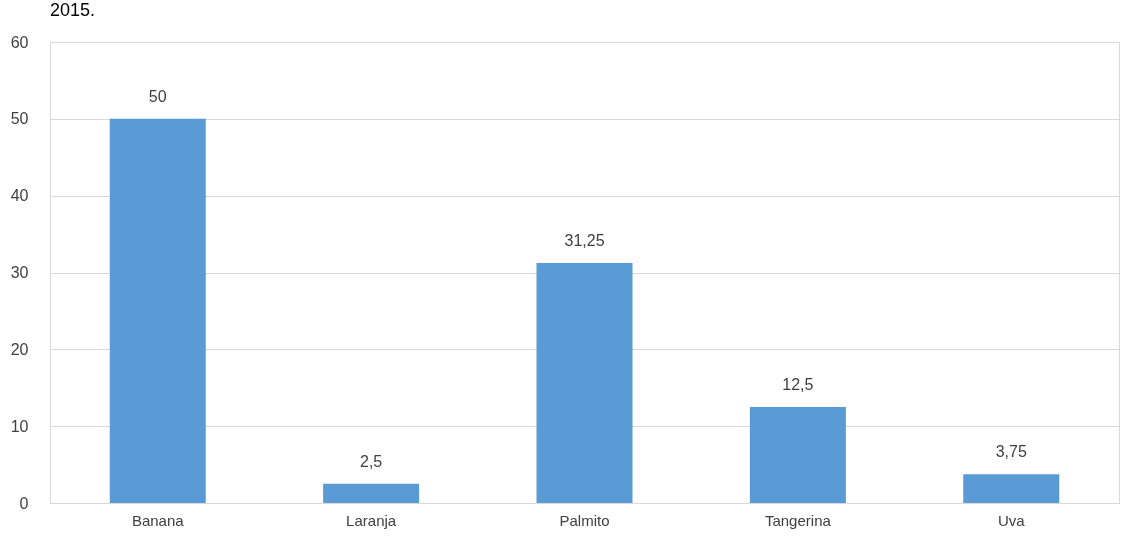 The image size is (1134, 538). Describe the element at coordinates (19, 119) in the screenshot. I see `y-tick-label: 50` at that location.